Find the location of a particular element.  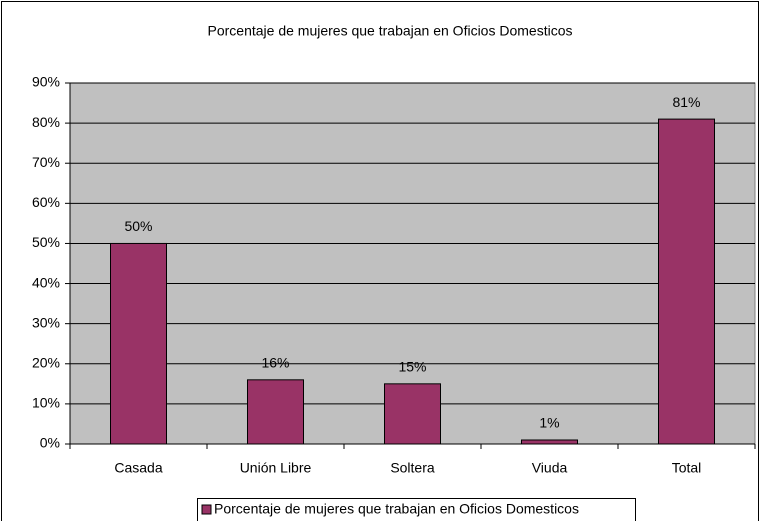

y-tick-label: 90% is located at coordinates (46, 82).